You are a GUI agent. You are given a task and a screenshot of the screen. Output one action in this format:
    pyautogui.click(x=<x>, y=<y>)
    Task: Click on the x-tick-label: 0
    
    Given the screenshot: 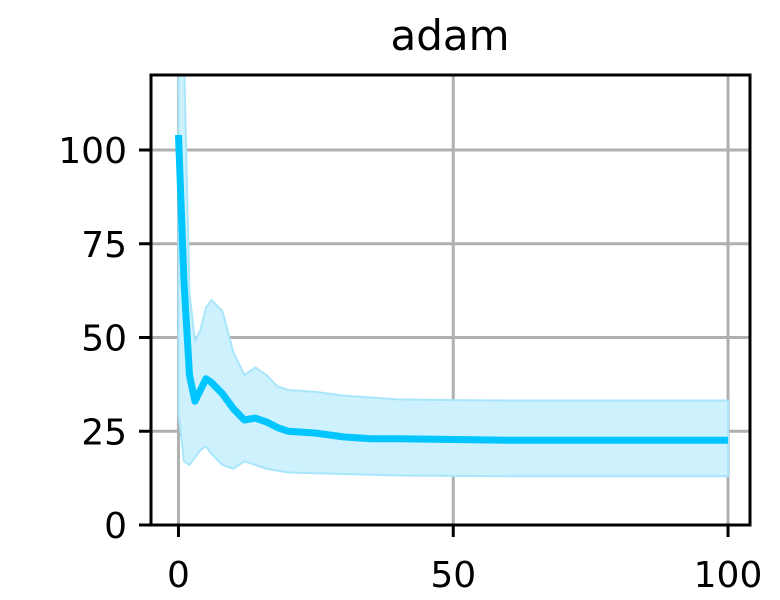 What is the action you would take?
    pyautogui.click(x=178, y=575)
    